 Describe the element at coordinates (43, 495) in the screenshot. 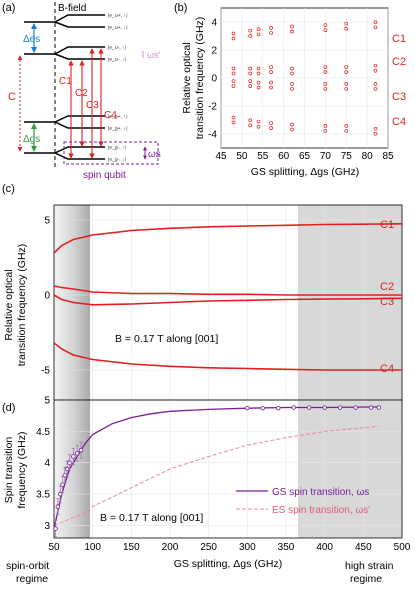

I see `panel-d-ytick-label: 3.5` at that location.